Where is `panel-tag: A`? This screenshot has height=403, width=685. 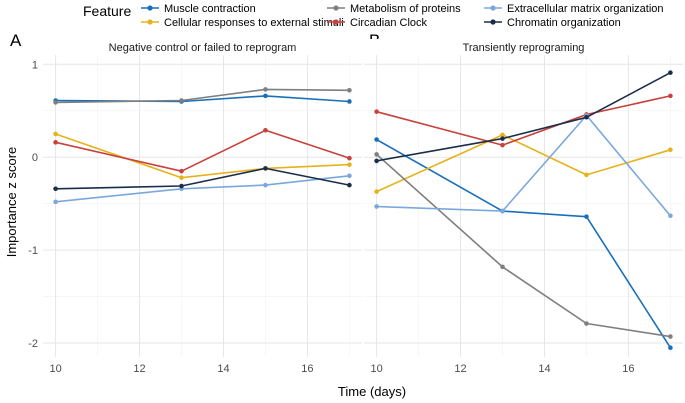 panel-tag: A is located at coordinates (16, 40).